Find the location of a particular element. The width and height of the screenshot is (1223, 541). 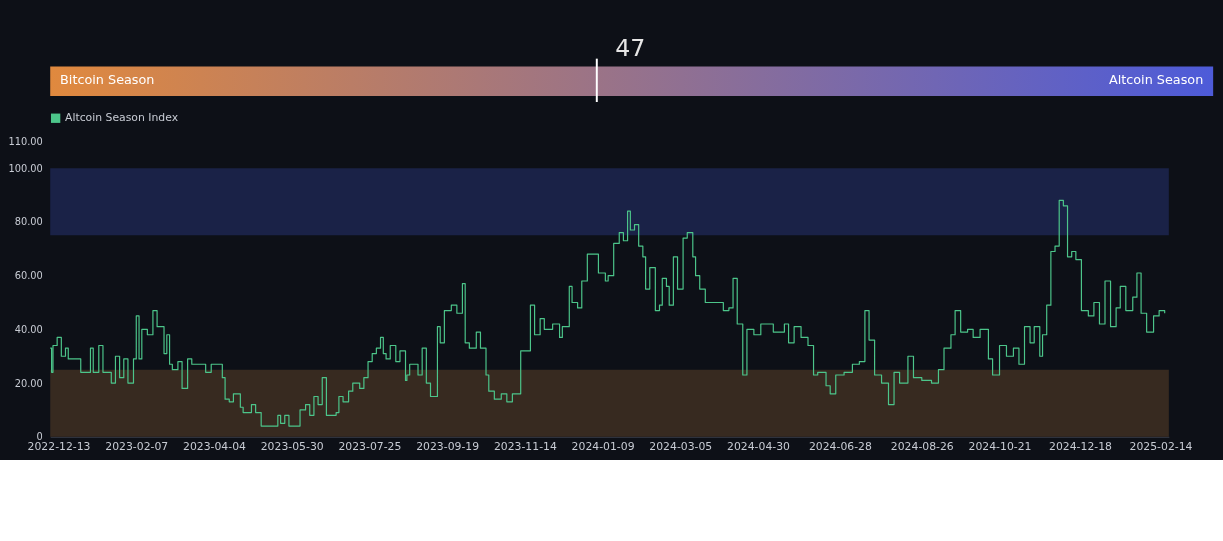

text: Bitcoin Season is located at coordinates (107, 80).